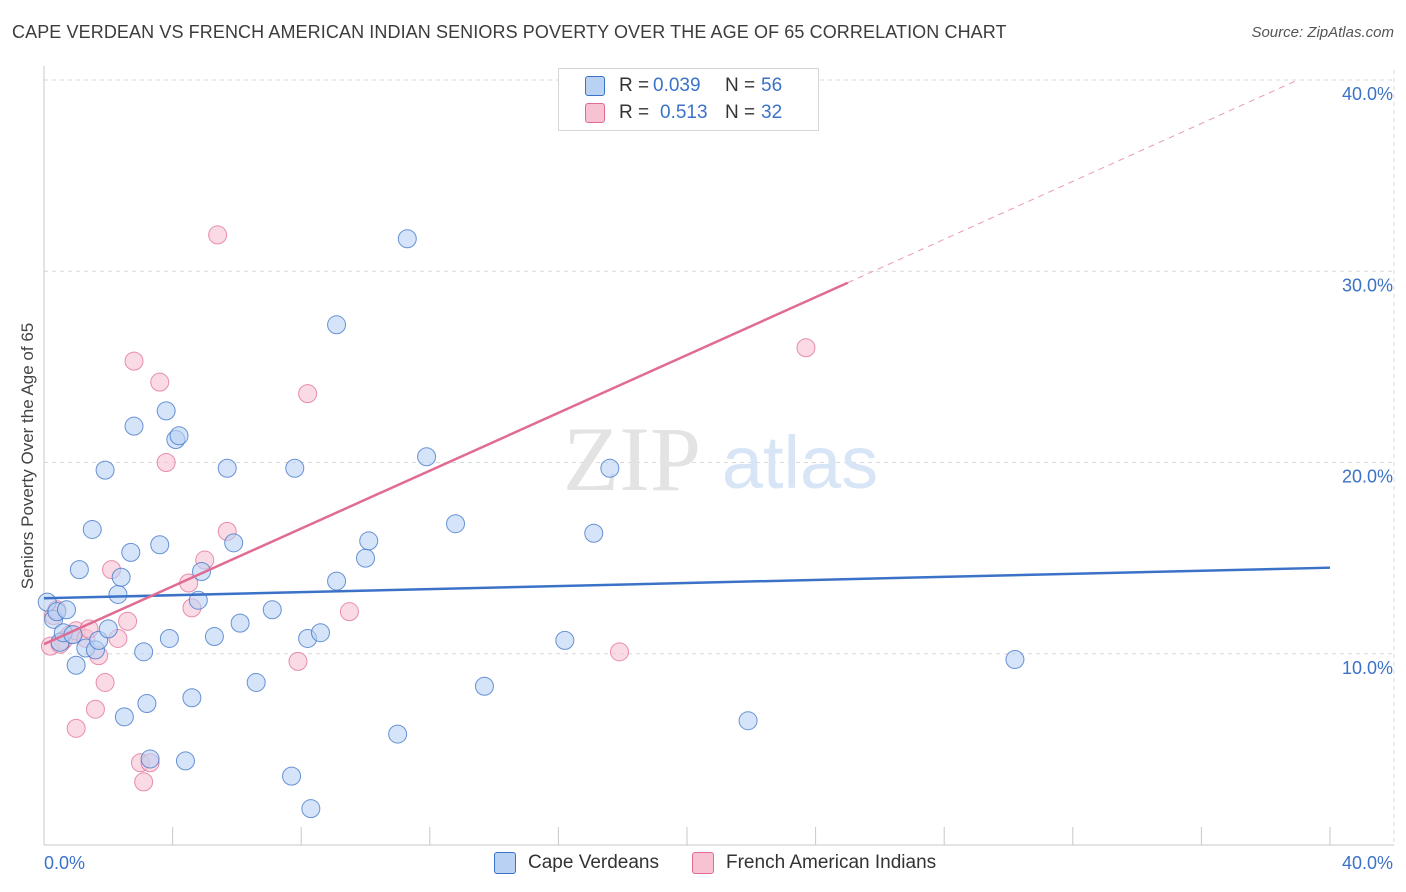 The image size is (1406, 892). I want to click on legend-r-value: 0.513, so click(684, 112).